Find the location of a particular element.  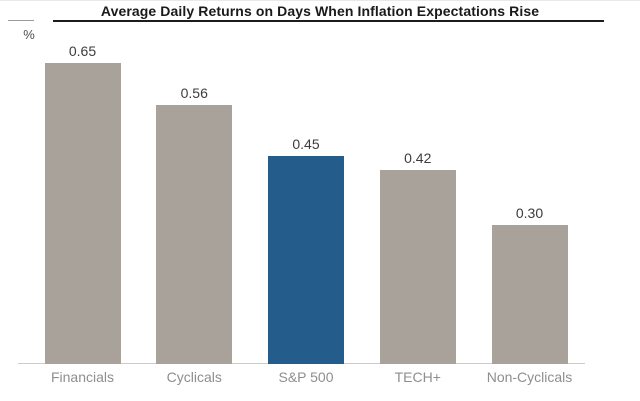

value-label-tech: 0.42 is located at coordinates (418, 158).